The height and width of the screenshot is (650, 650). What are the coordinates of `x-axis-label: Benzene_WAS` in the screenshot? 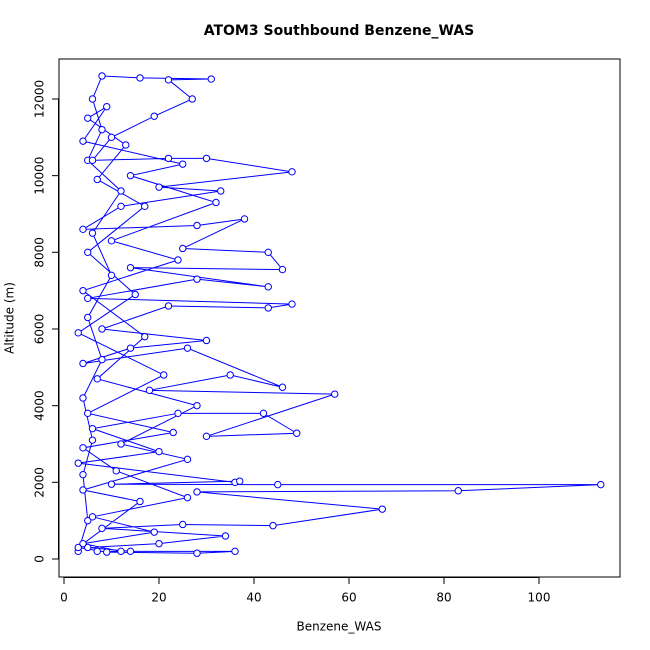 It's located at (339, 627).